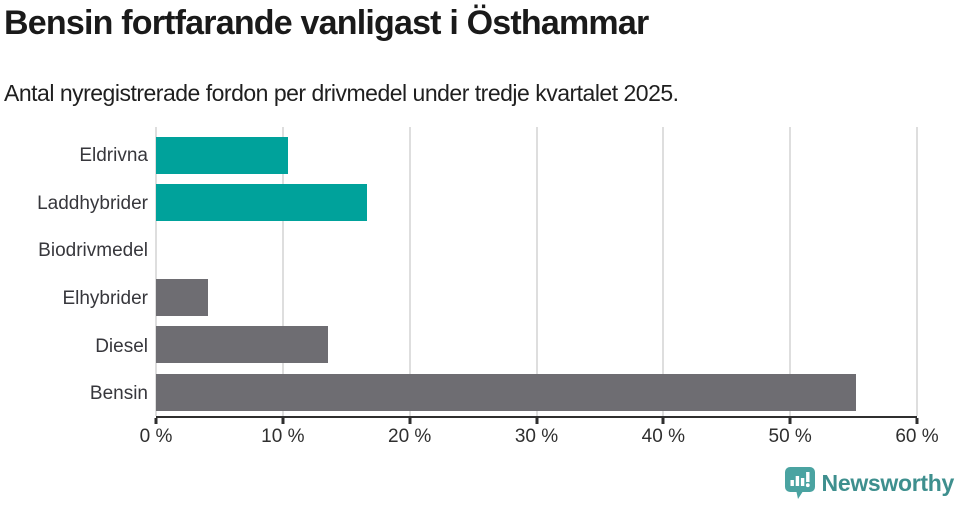 The image size is (960, 505). I want to click on bar-diesel, so click(242, 345).